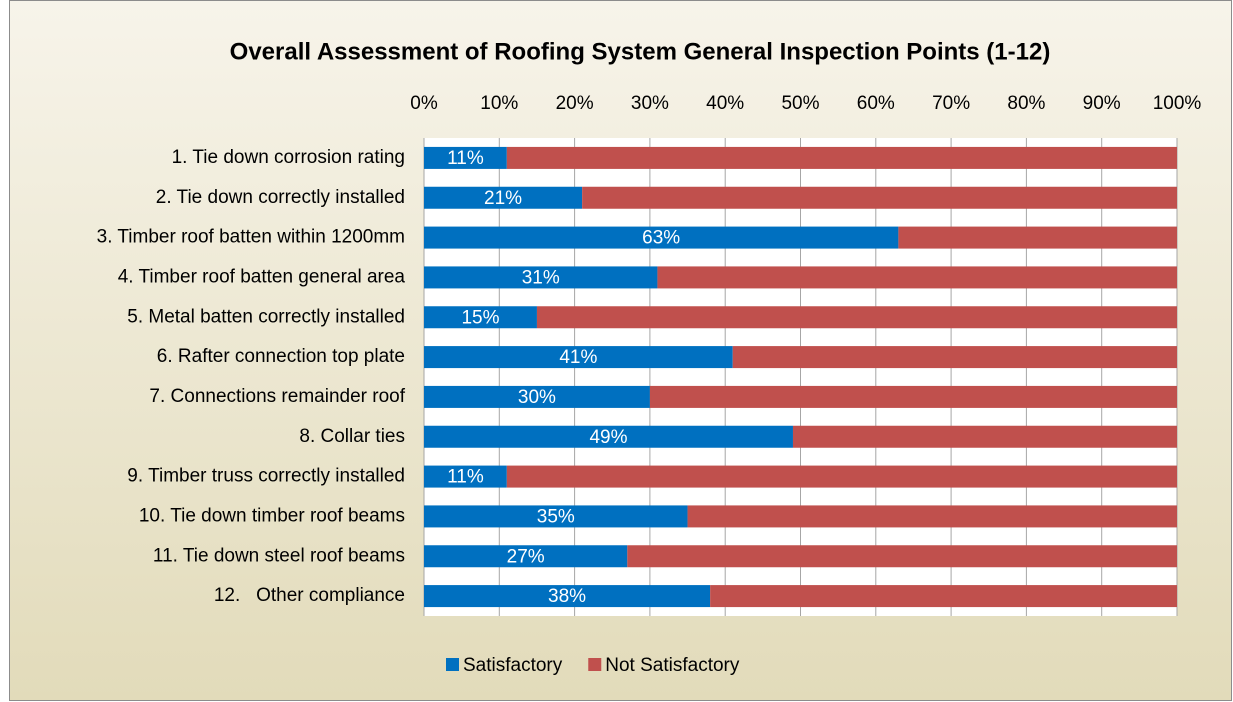 Image resolution: width=1233 pixels, height=702 pixels. I want to click on y-tick-label: 7. Connections remainder roof, so click(277, 396).